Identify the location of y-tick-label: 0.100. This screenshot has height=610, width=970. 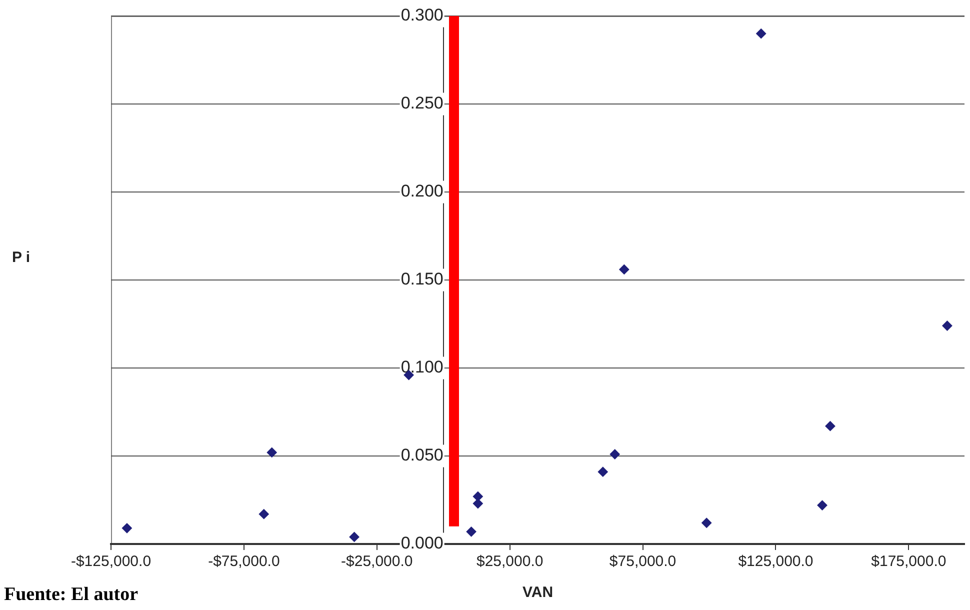
(422, 367).